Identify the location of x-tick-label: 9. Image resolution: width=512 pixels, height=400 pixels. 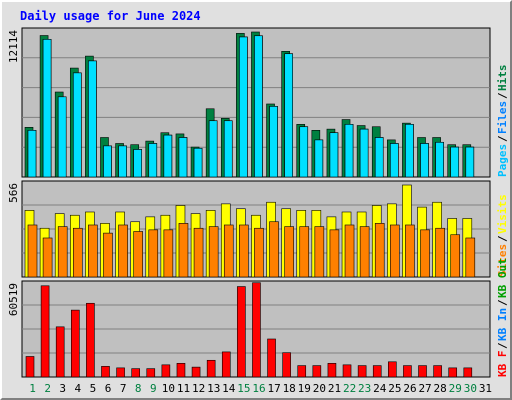
(153, 388).